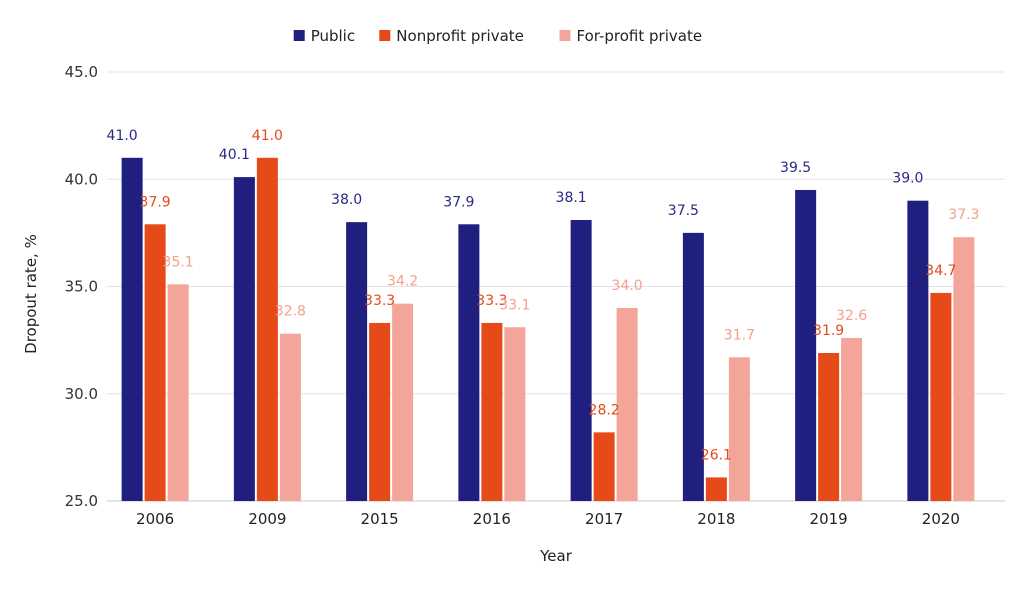 The height and width of the screenshot is (591, 1024). I want to click on bar-for-profit-private-2019, so click(852, 419).